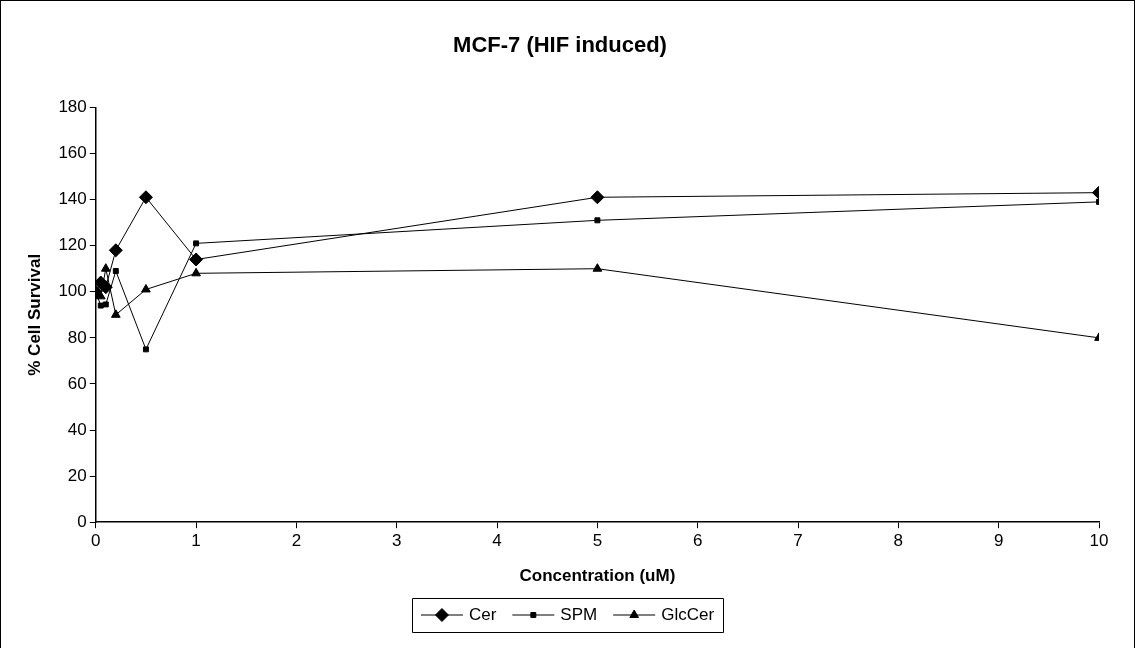 Image resolution: width=1135 pixels, height=649 pixels. Describe the element at coordinates (1099, 541) in the screenshot. I see `x-tick-label: 10` at that location.